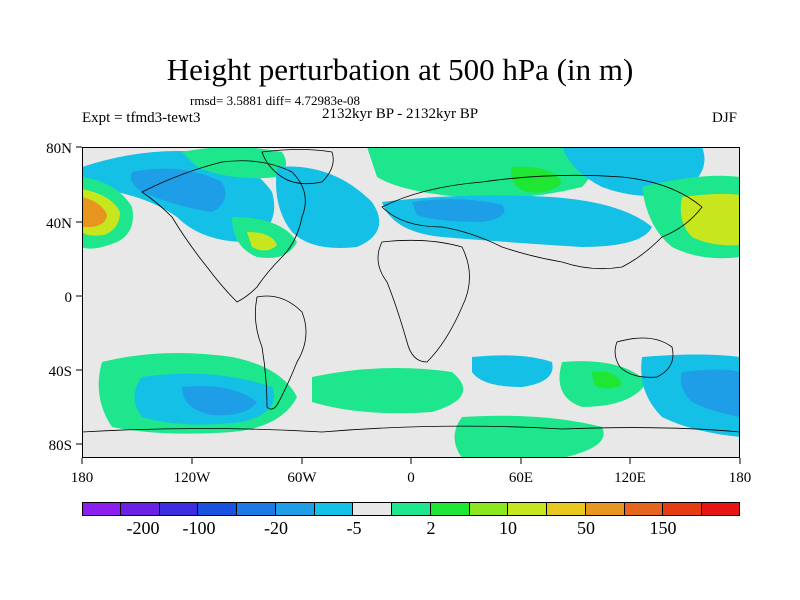 The height and width of the screenshot is (600, 800). What do you see at coordinates (536, 179) in the screenshot?
I see `anomaly-green-siberia` at bounding box center [536, 179].